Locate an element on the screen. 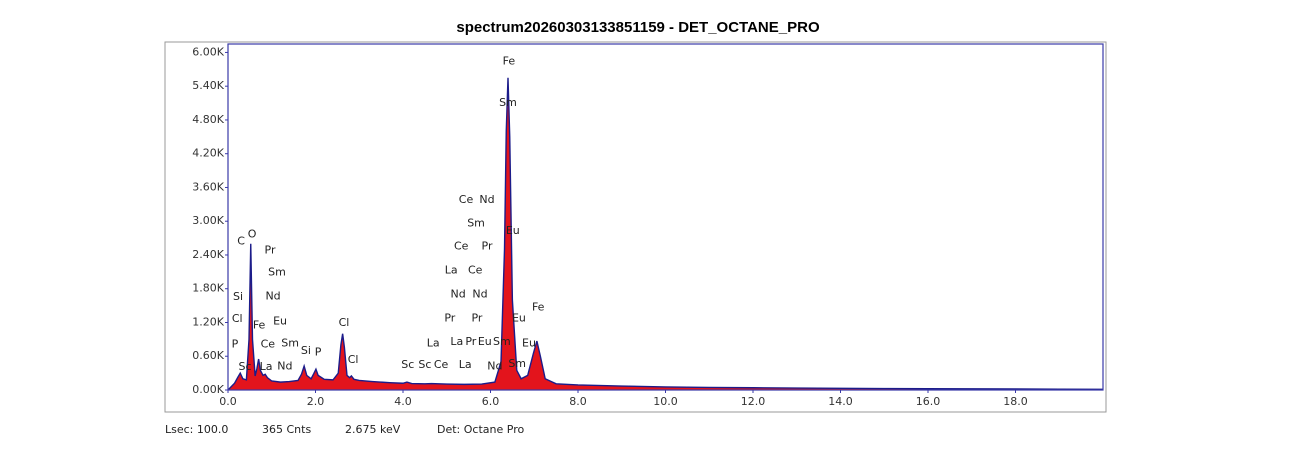 This screenshot has width=1299, height=458. footer-detector: Det: Octane Pro is located at coordinates (480, 429).